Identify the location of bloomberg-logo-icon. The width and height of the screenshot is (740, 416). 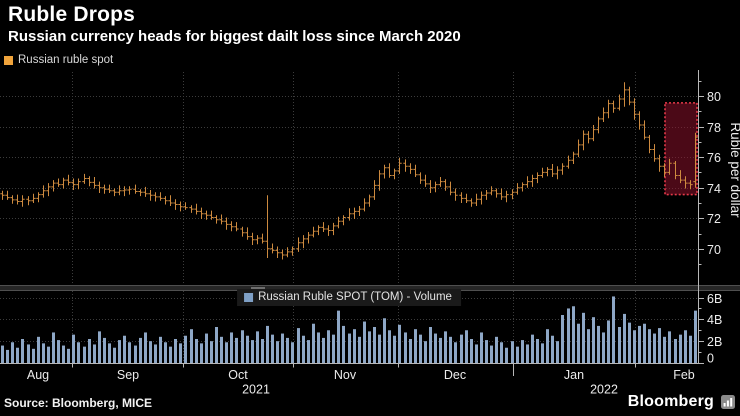
(728, 402).